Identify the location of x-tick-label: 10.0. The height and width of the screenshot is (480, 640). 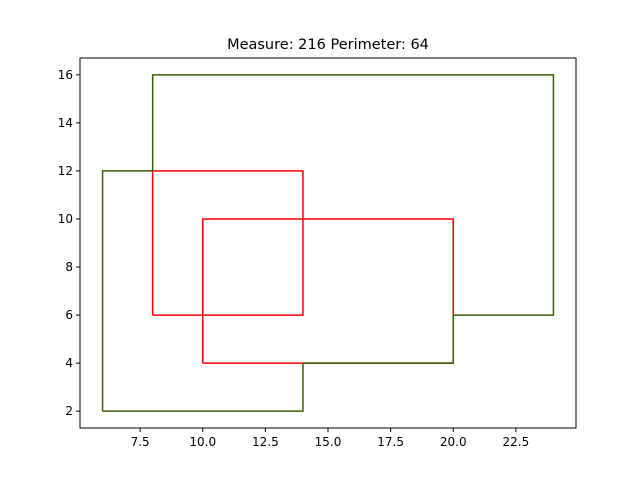
(202, 442).